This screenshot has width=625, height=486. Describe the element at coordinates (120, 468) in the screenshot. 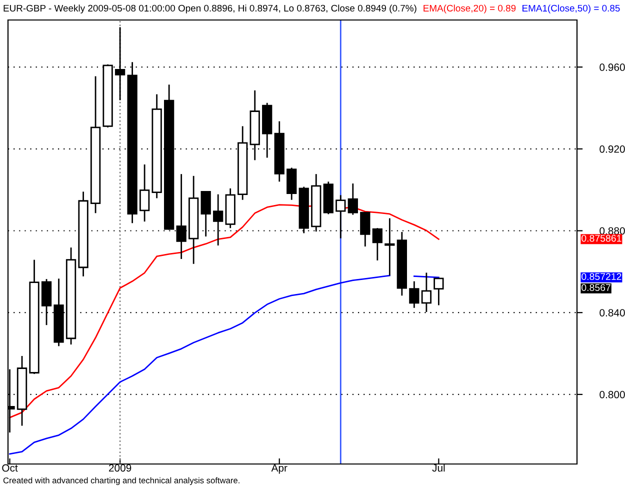

I see `x-tick-label: 2009` at that location.